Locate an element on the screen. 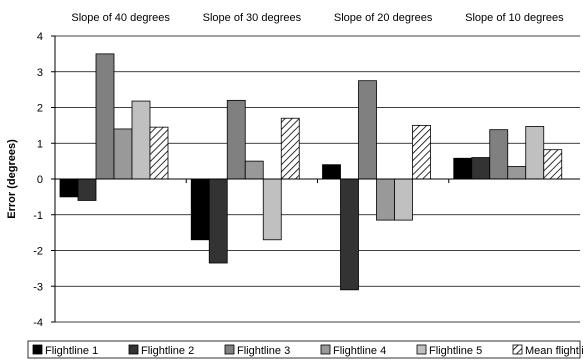  legend-box is located at coordinates (304, 349).